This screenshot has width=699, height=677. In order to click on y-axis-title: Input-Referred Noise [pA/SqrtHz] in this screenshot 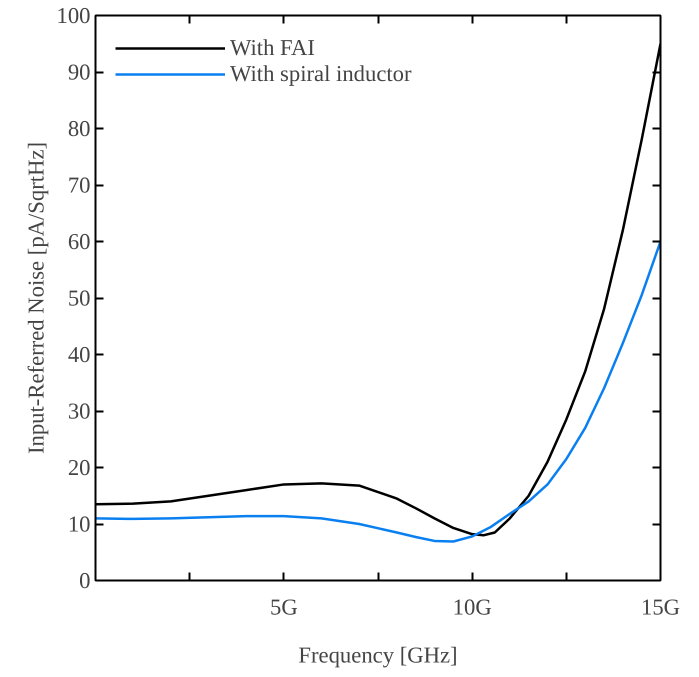, I will do `click(36, 298)`.